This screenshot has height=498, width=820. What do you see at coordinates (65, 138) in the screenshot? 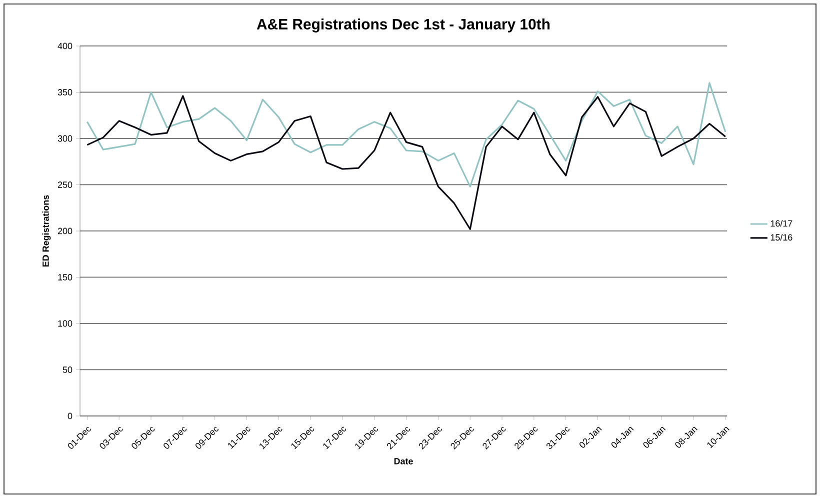
I see `y-tick-label: 300` at bounding box center [65, 138].